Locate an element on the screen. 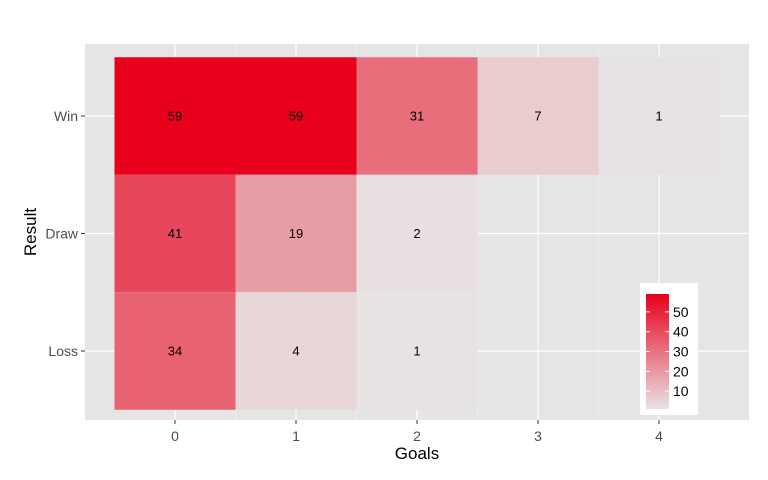 The width and height of the screenshot is (768, 480). legend-tick-label: 10 is located at coordinates (681, 391).